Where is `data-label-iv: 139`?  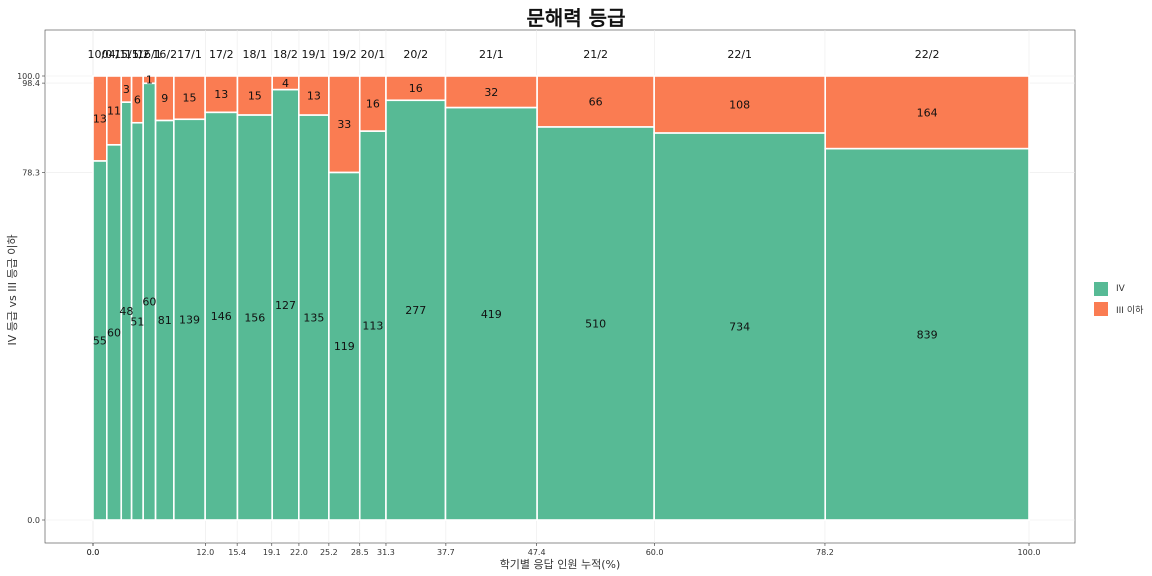 data-label-iv: 139 is located at coordinates (189, 320).